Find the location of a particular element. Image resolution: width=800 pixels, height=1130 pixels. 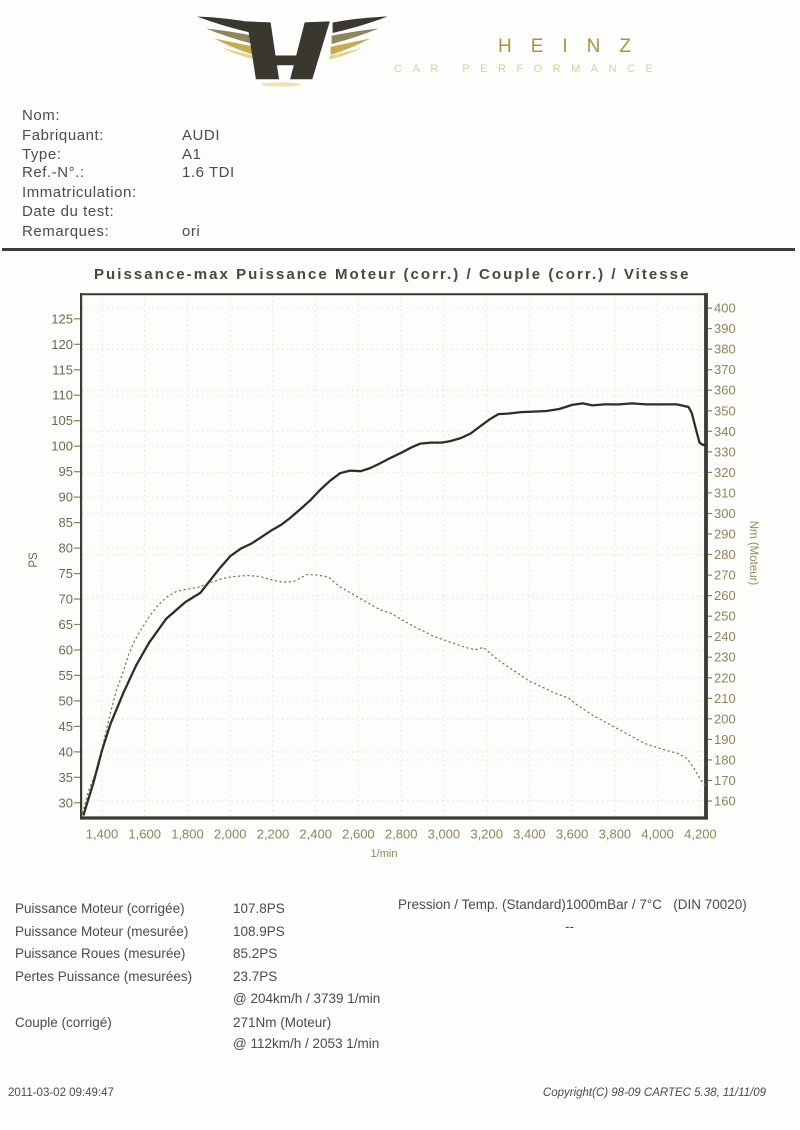

svg-text: 75 is located at coordinates (66, 573).